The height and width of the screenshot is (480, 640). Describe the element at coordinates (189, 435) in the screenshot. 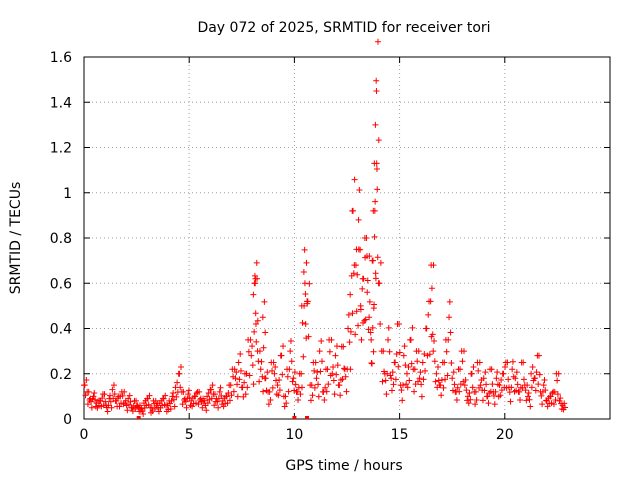

I see `x-tick-label: 5` at that location.